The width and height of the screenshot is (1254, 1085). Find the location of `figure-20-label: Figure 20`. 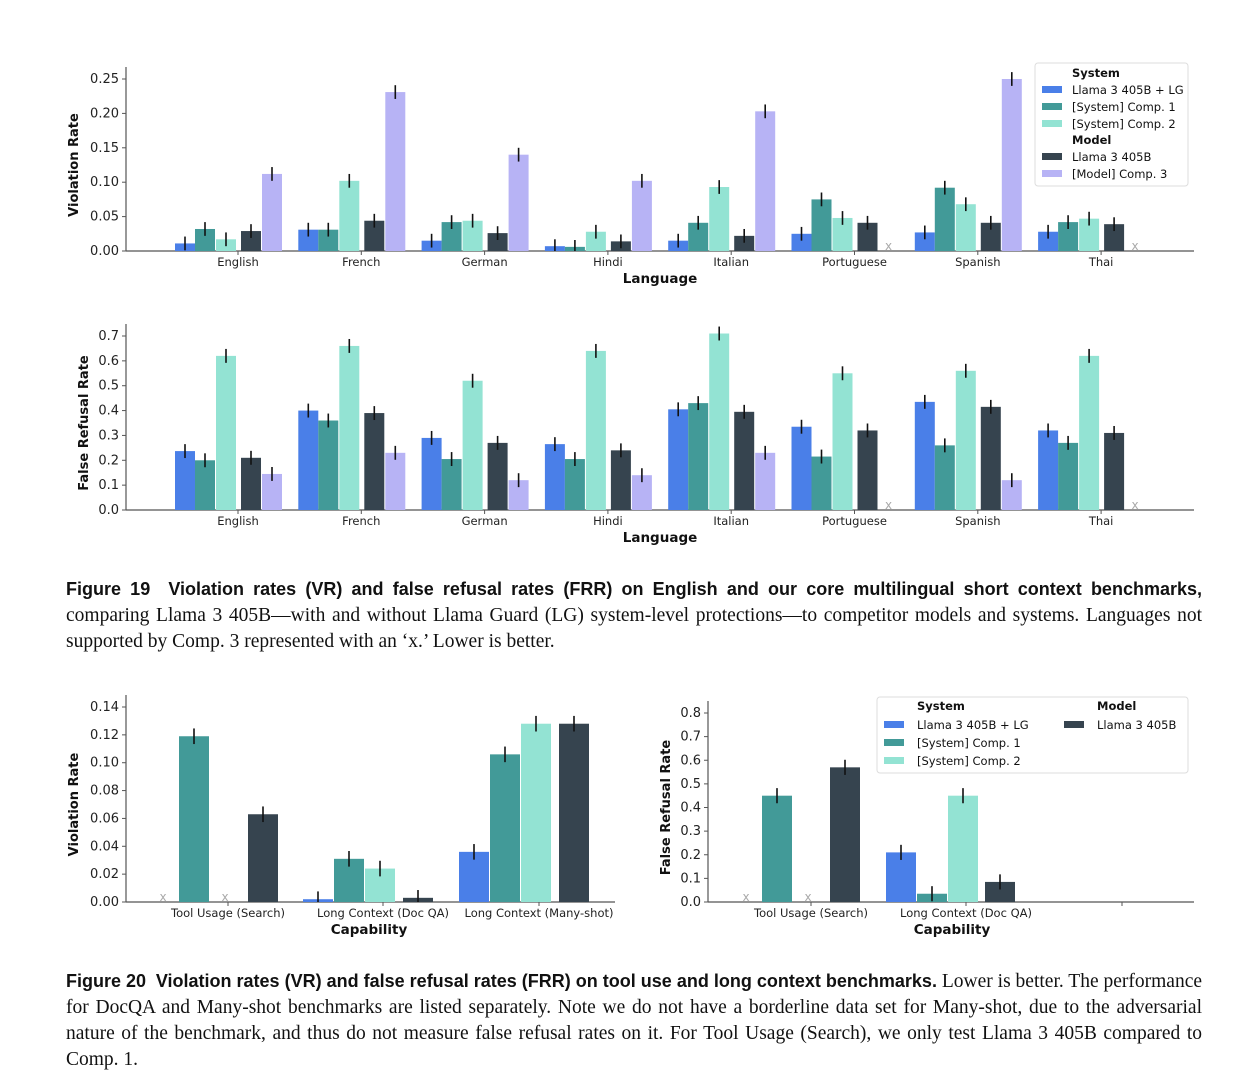

figure-20-label: Figure 20 is located at coordinates (106, 981).